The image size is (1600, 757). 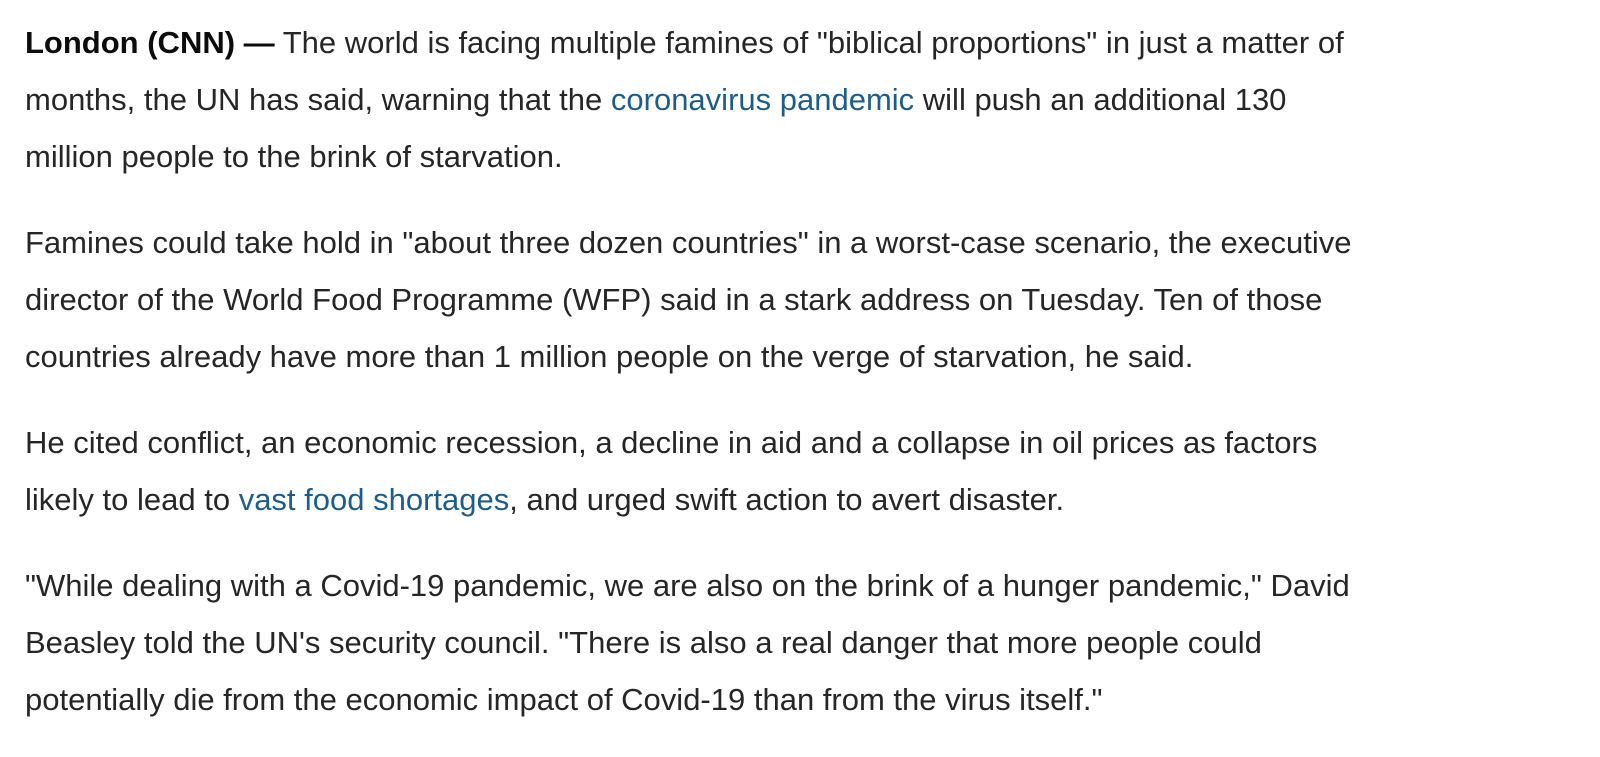 What do you see at coordinates (374, 499) in the screenshot?
I see `link: vast food shortages` at bounding box center [374, 499].